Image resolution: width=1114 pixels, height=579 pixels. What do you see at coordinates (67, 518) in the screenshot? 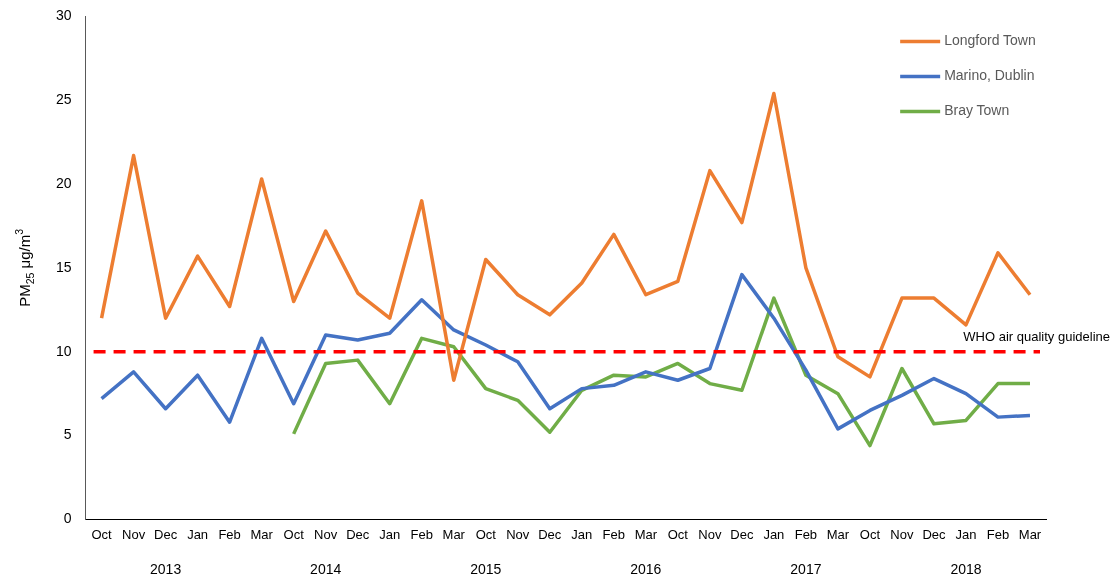
I see `y-tick-label: 0` at bounding box center [67, 518].